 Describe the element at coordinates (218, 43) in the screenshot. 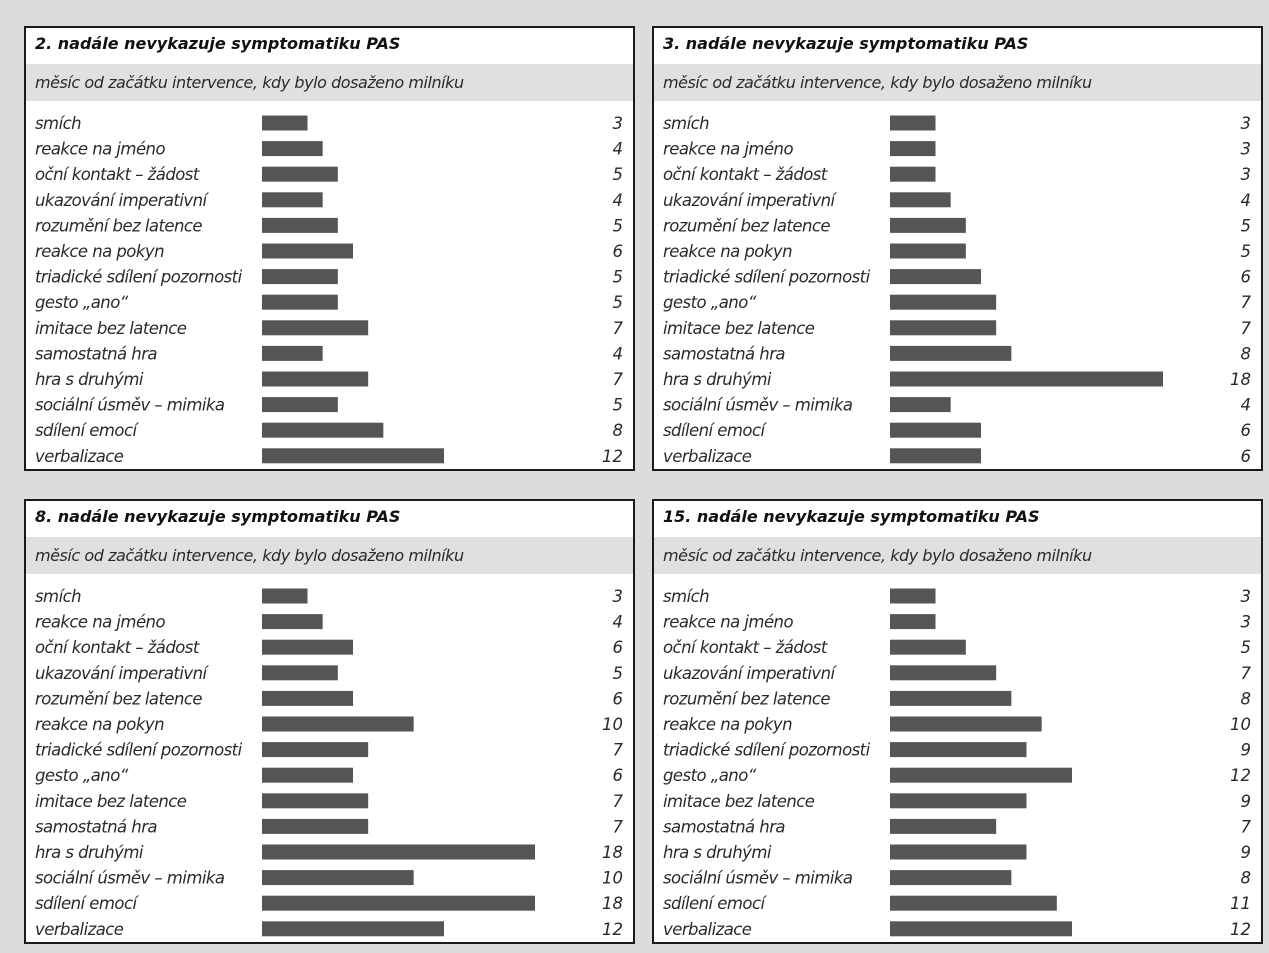

I see `chart-title: 2. nadále nevykazuje symptomatiku PAS` at that location.